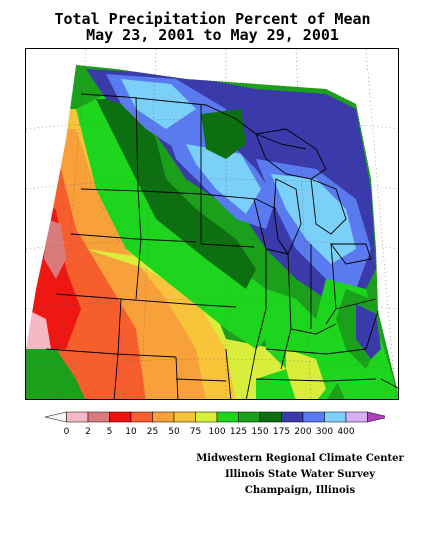 The image size is (425, 550). I want to click on map-title: Total Precipitation Percent of Mean, so click(212, 19).